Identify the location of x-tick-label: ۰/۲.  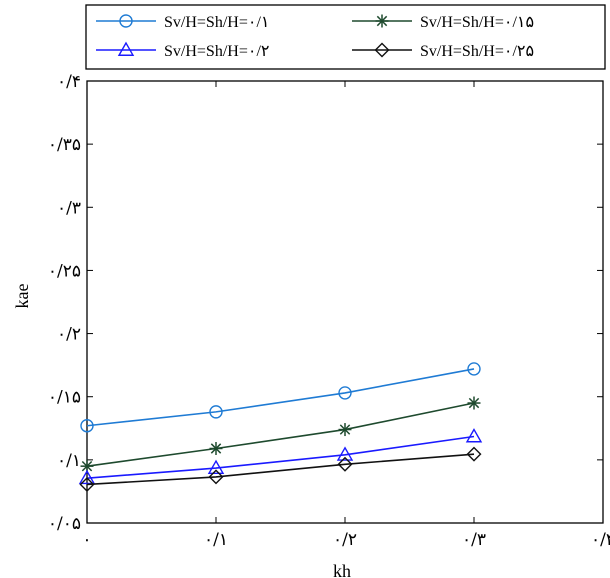
(345, 540).